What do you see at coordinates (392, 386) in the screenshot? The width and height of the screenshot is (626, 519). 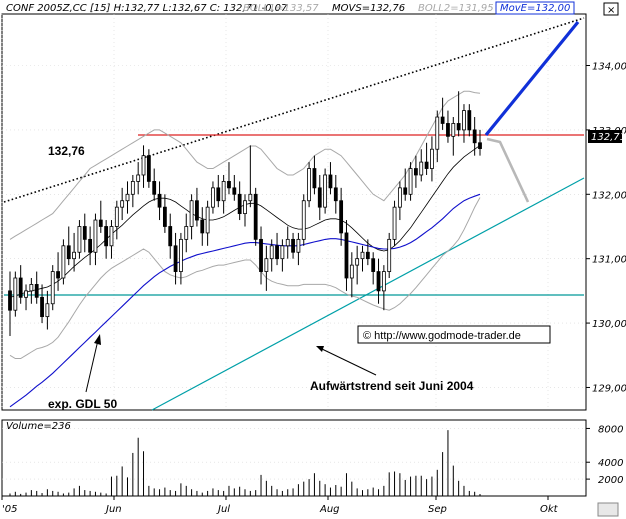 I see `trend-label: Aufwärtstrend seit Juni 2004` at bounding box center [392, 386].